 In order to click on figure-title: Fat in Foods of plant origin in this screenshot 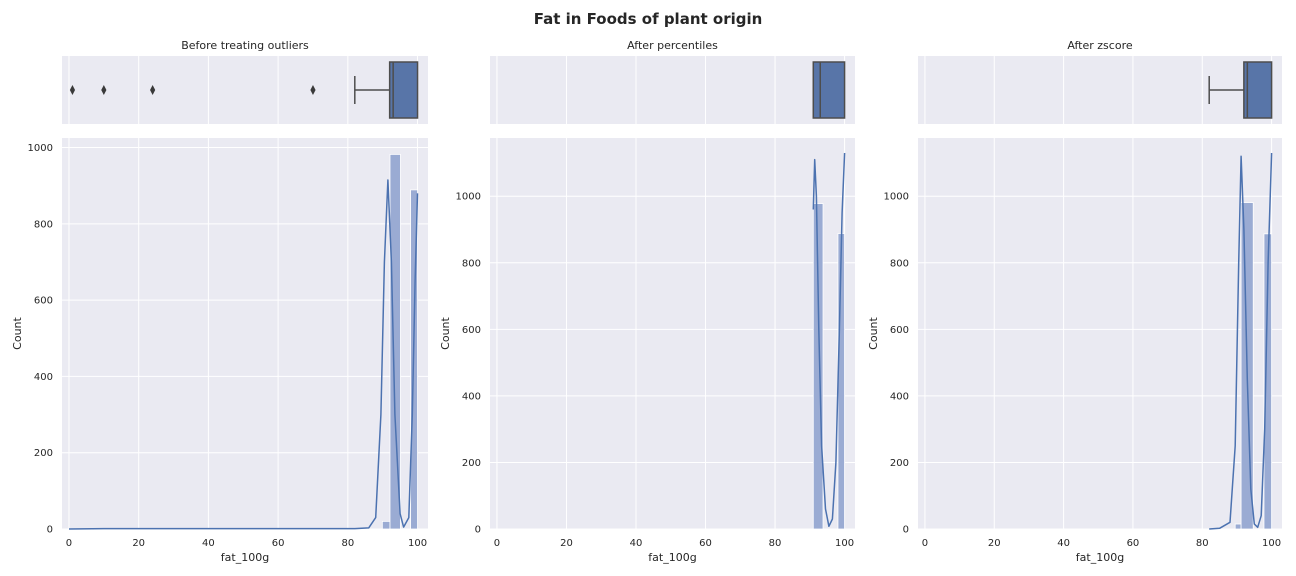, I will do `click(648, 19)`.